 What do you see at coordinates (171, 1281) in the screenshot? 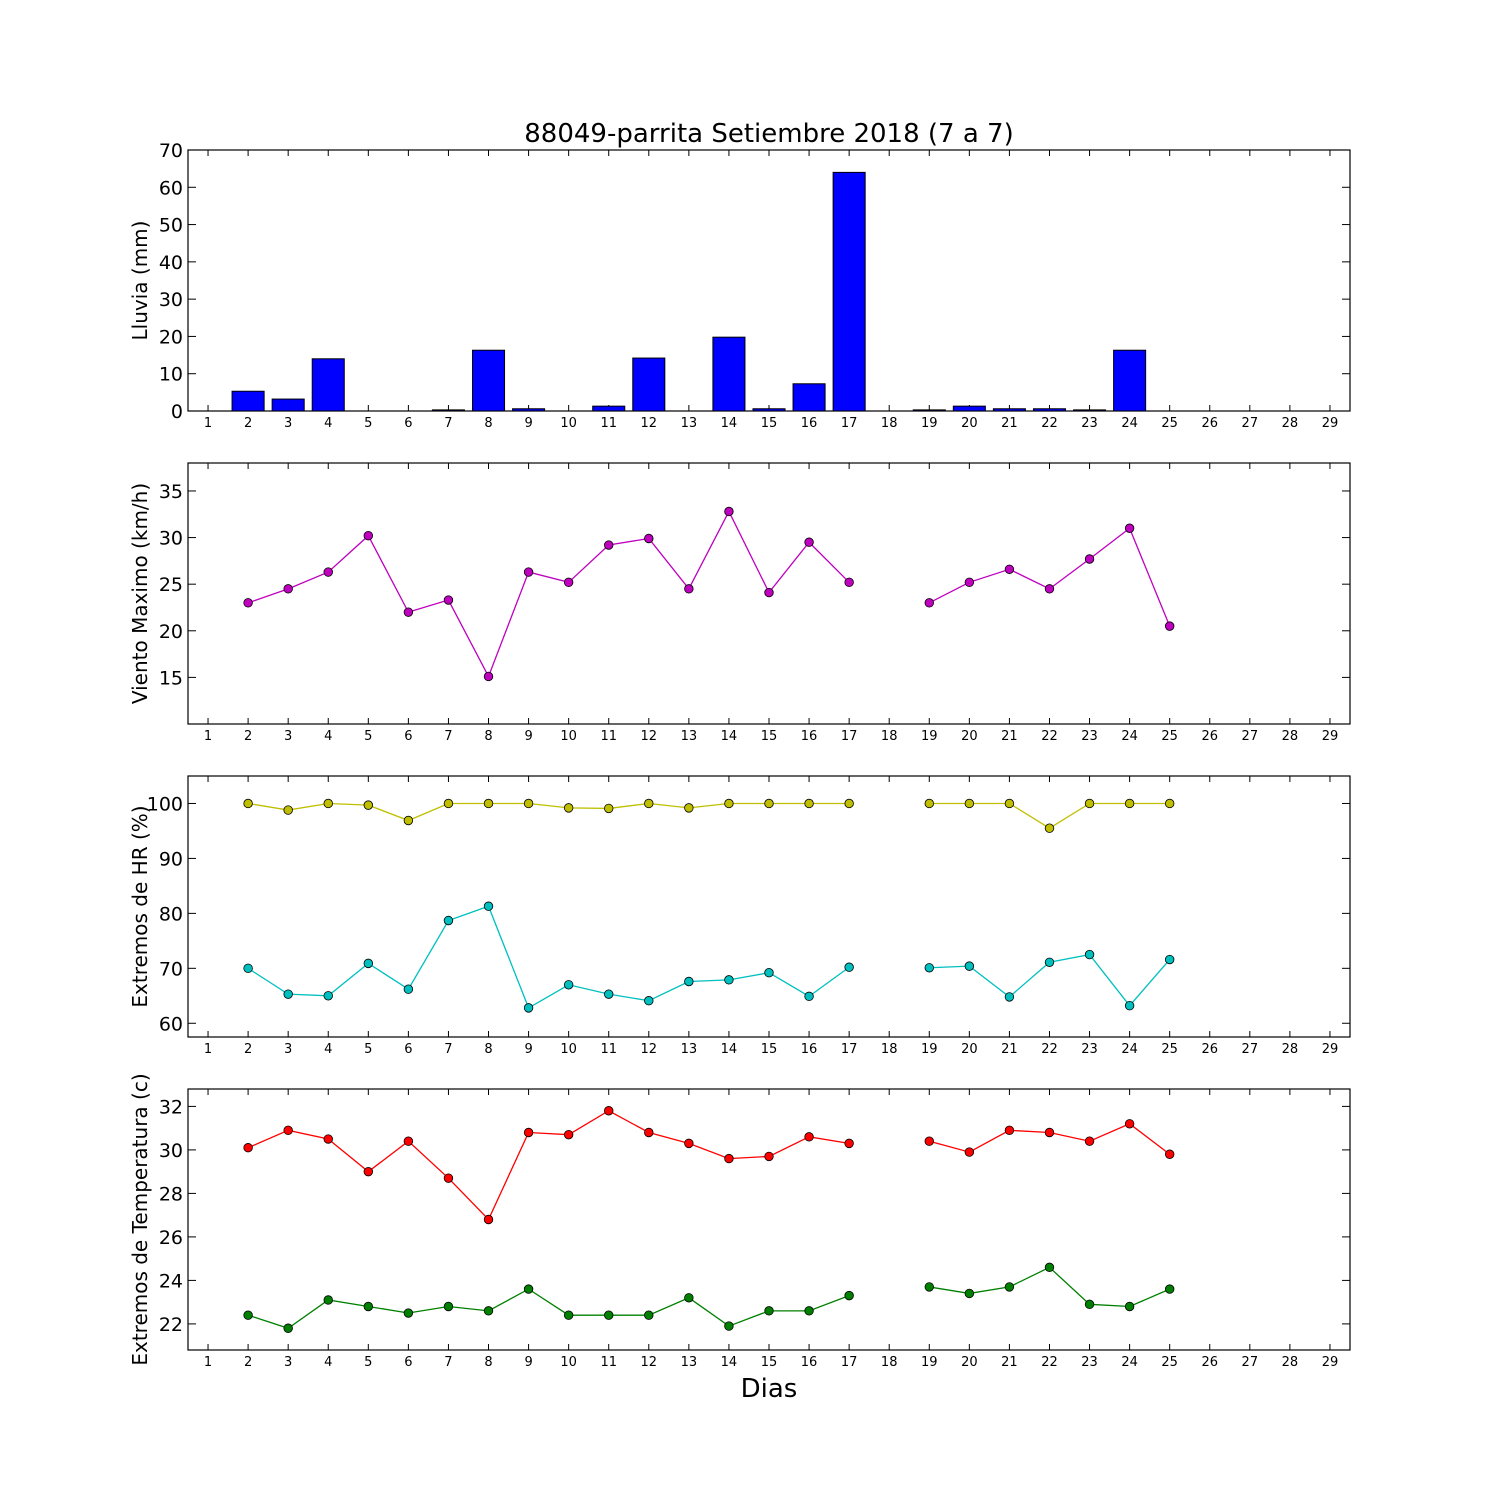
I see `y-tick-label: 24` at bounding box center [171, 1281].